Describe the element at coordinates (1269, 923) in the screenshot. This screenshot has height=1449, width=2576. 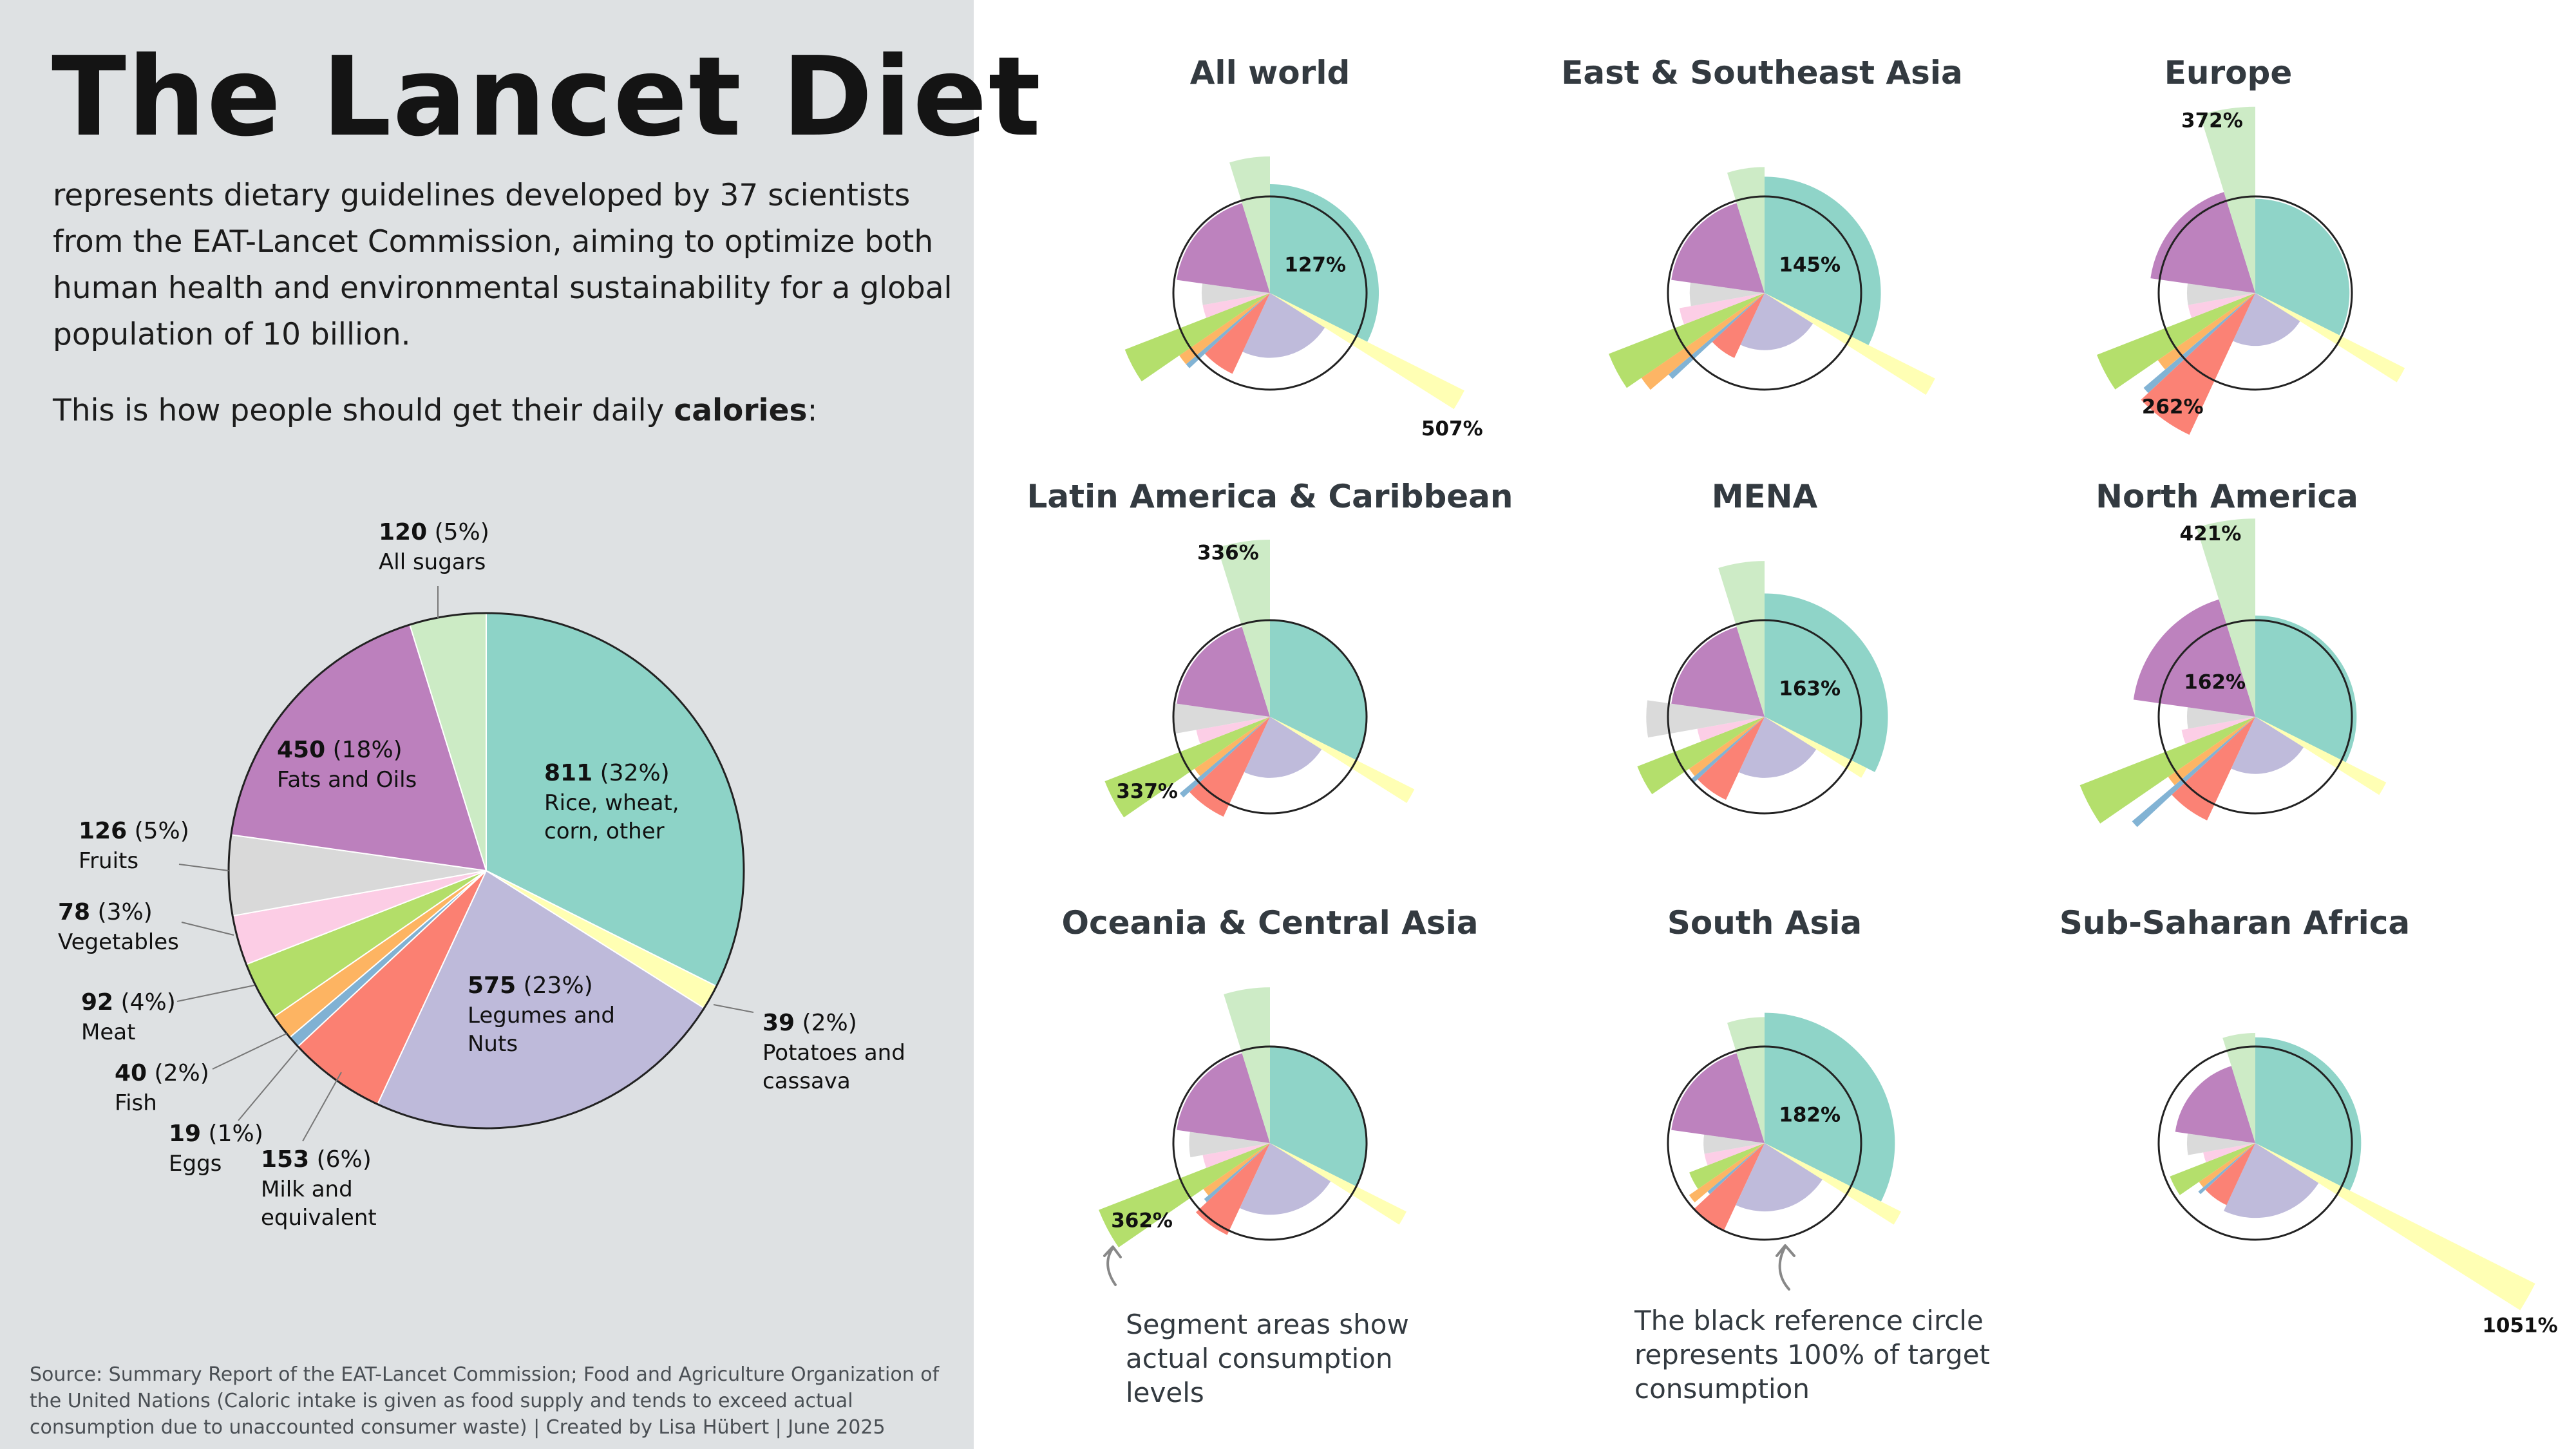
I see `region-title: Oceania & Central Asia` at that location.